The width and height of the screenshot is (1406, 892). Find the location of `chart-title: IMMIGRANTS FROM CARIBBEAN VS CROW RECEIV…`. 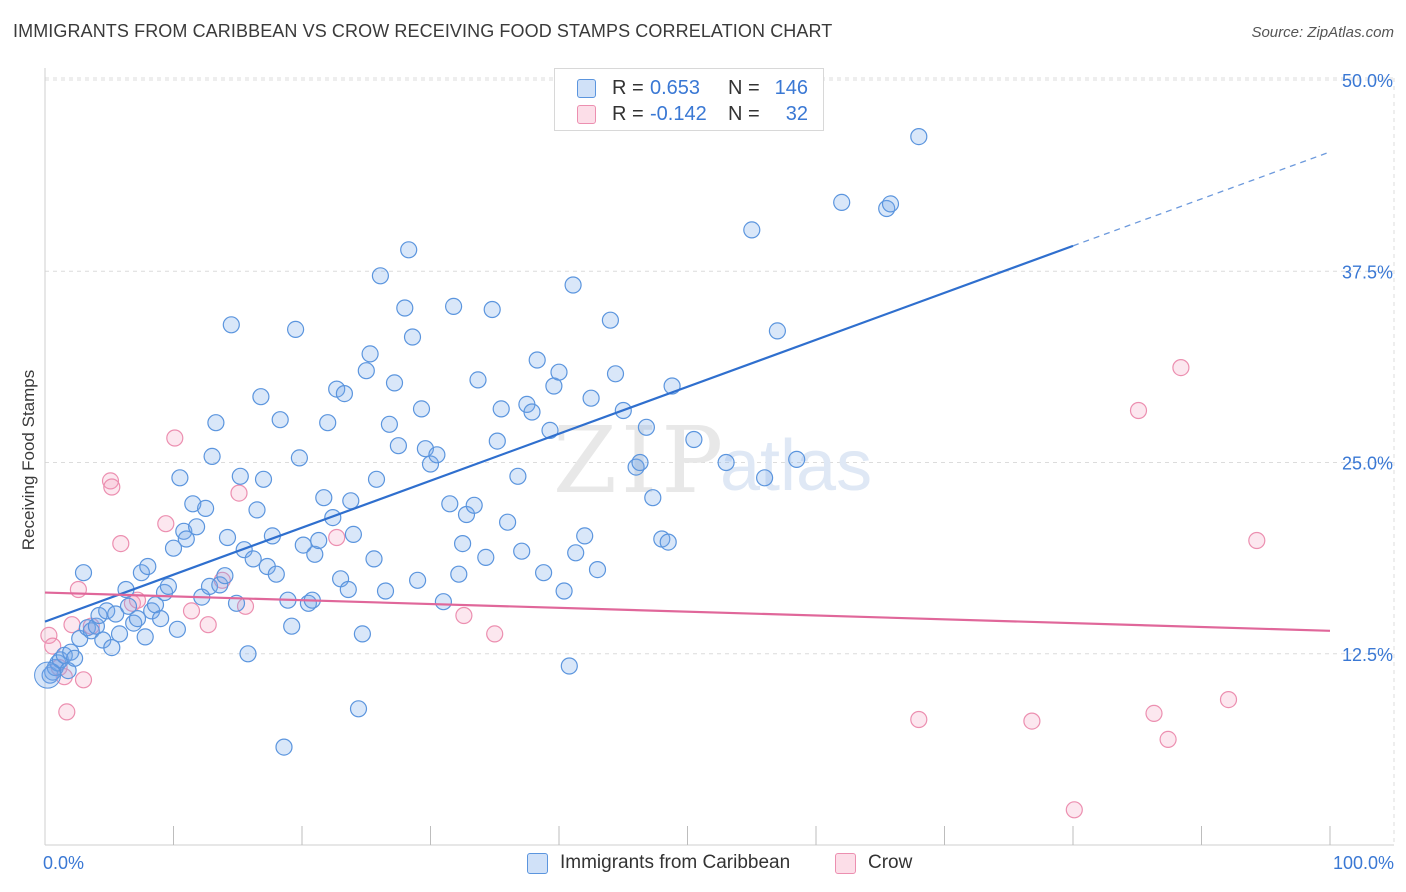

chart-title: IMMIGRANTS FROM CARIBBEAN VS CROW RECEIV… is located at coordinates (423, 31).